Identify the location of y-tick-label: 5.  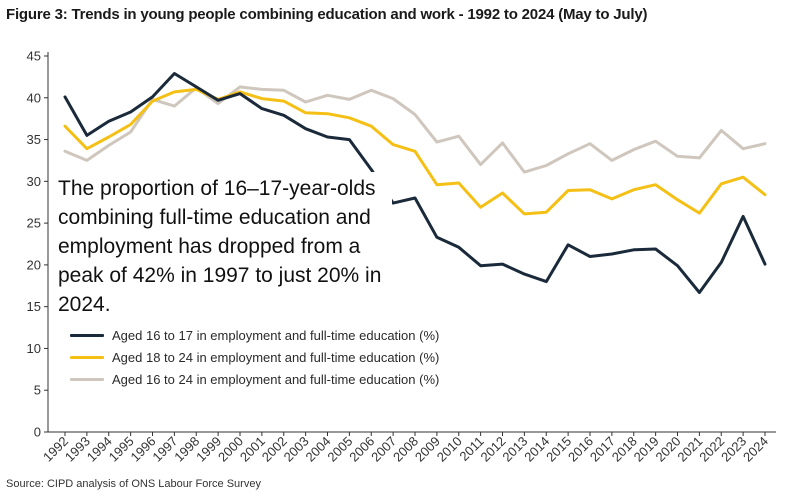
(37, 390).